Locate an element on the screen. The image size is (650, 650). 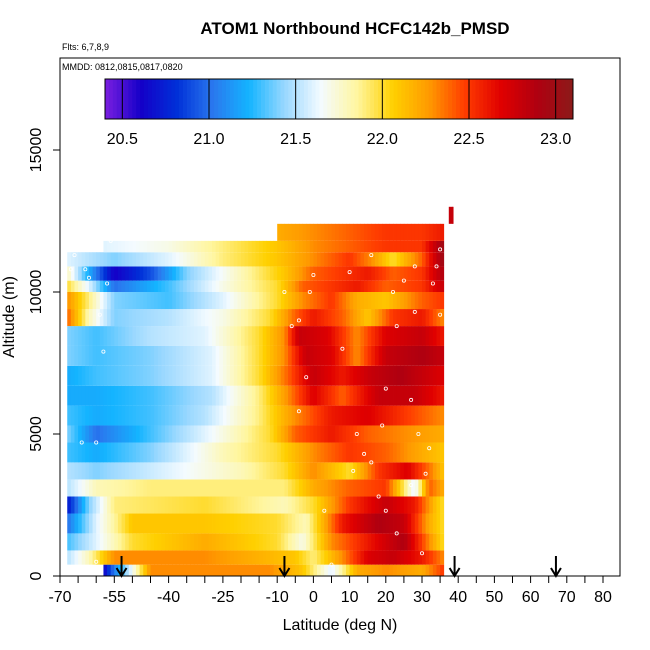
x-tick-label: 50 is located at coordinates (495, 597).